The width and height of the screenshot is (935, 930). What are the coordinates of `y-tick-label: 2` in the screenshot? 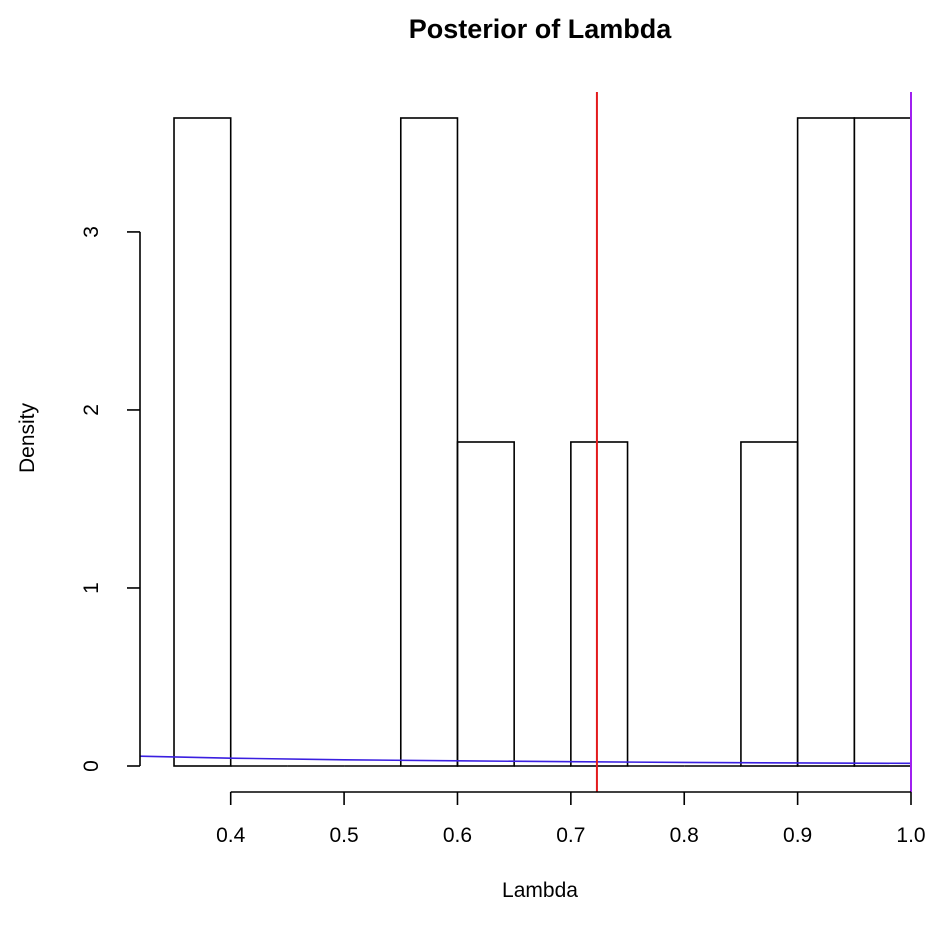 It's located at (91, 410).